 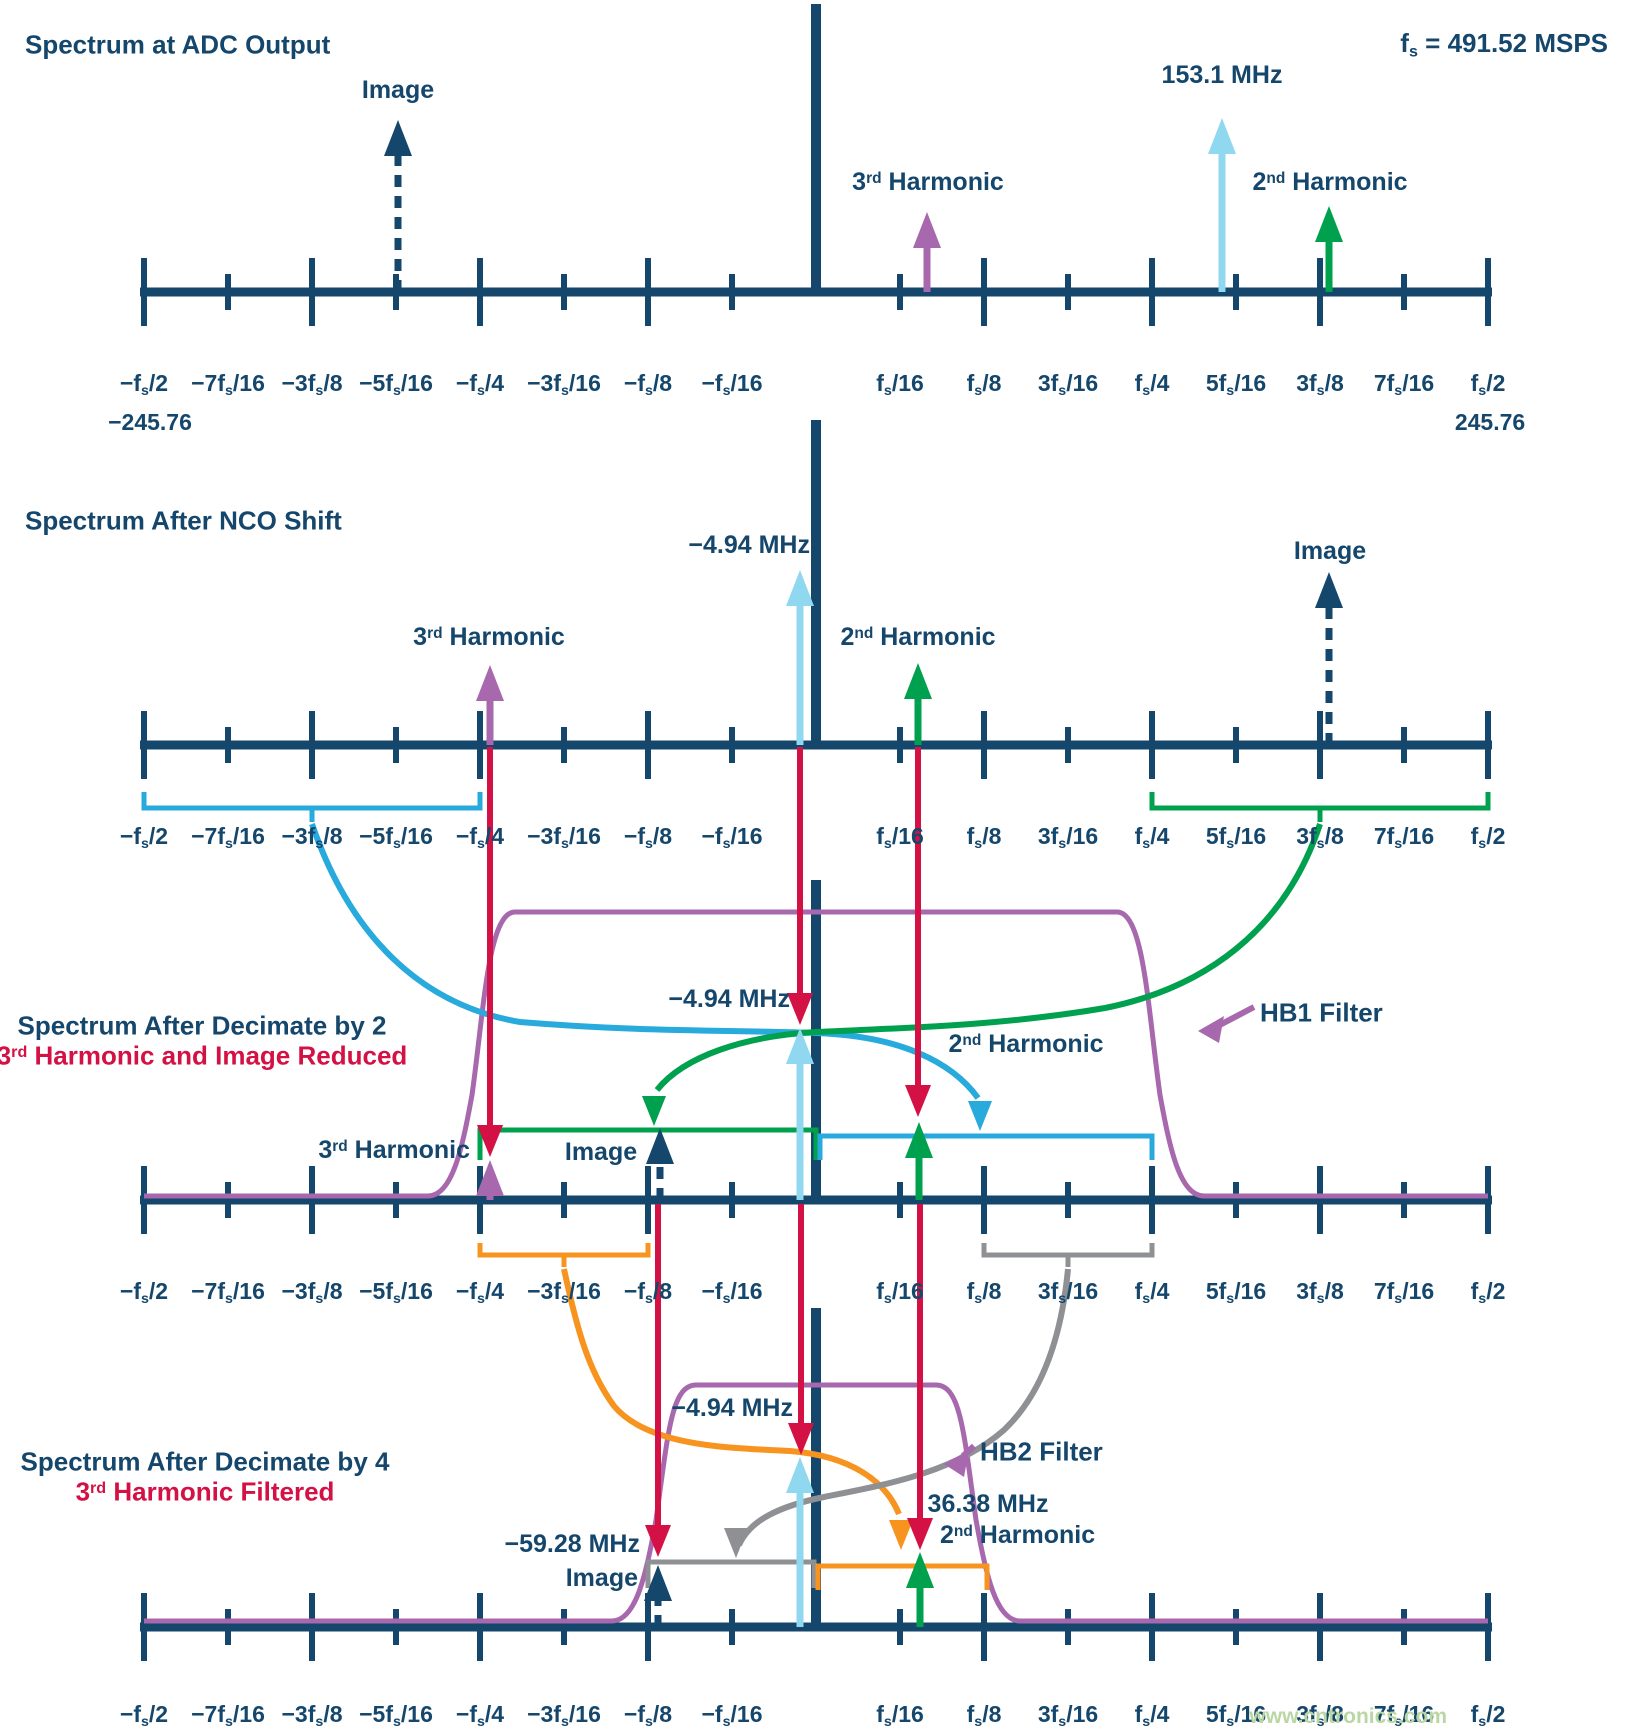 What do you see at coordinates (658, 1583) in the screenshot?
I see `image-arrow-dec4-head` at bounding box center [658, 1583].